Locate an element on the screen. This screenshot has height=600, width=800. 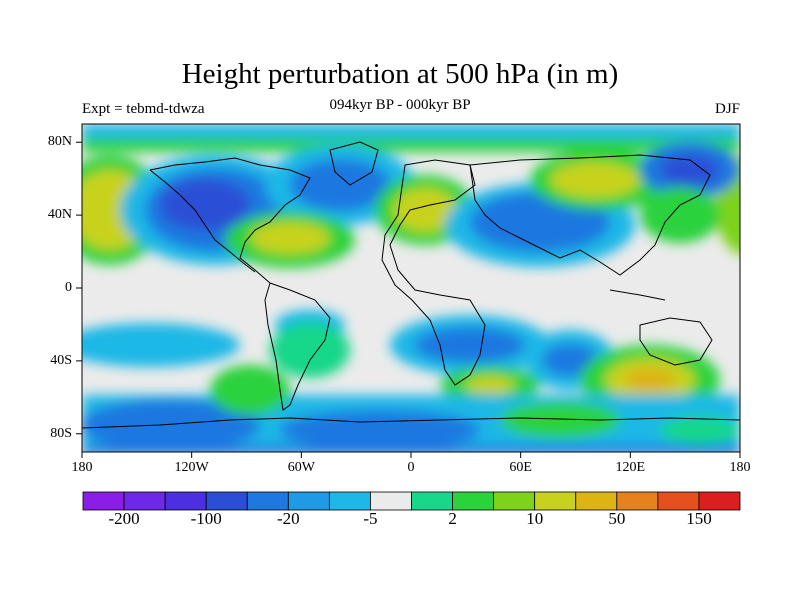
lon-tick-label: 60W is located at coordinates (301, 467).